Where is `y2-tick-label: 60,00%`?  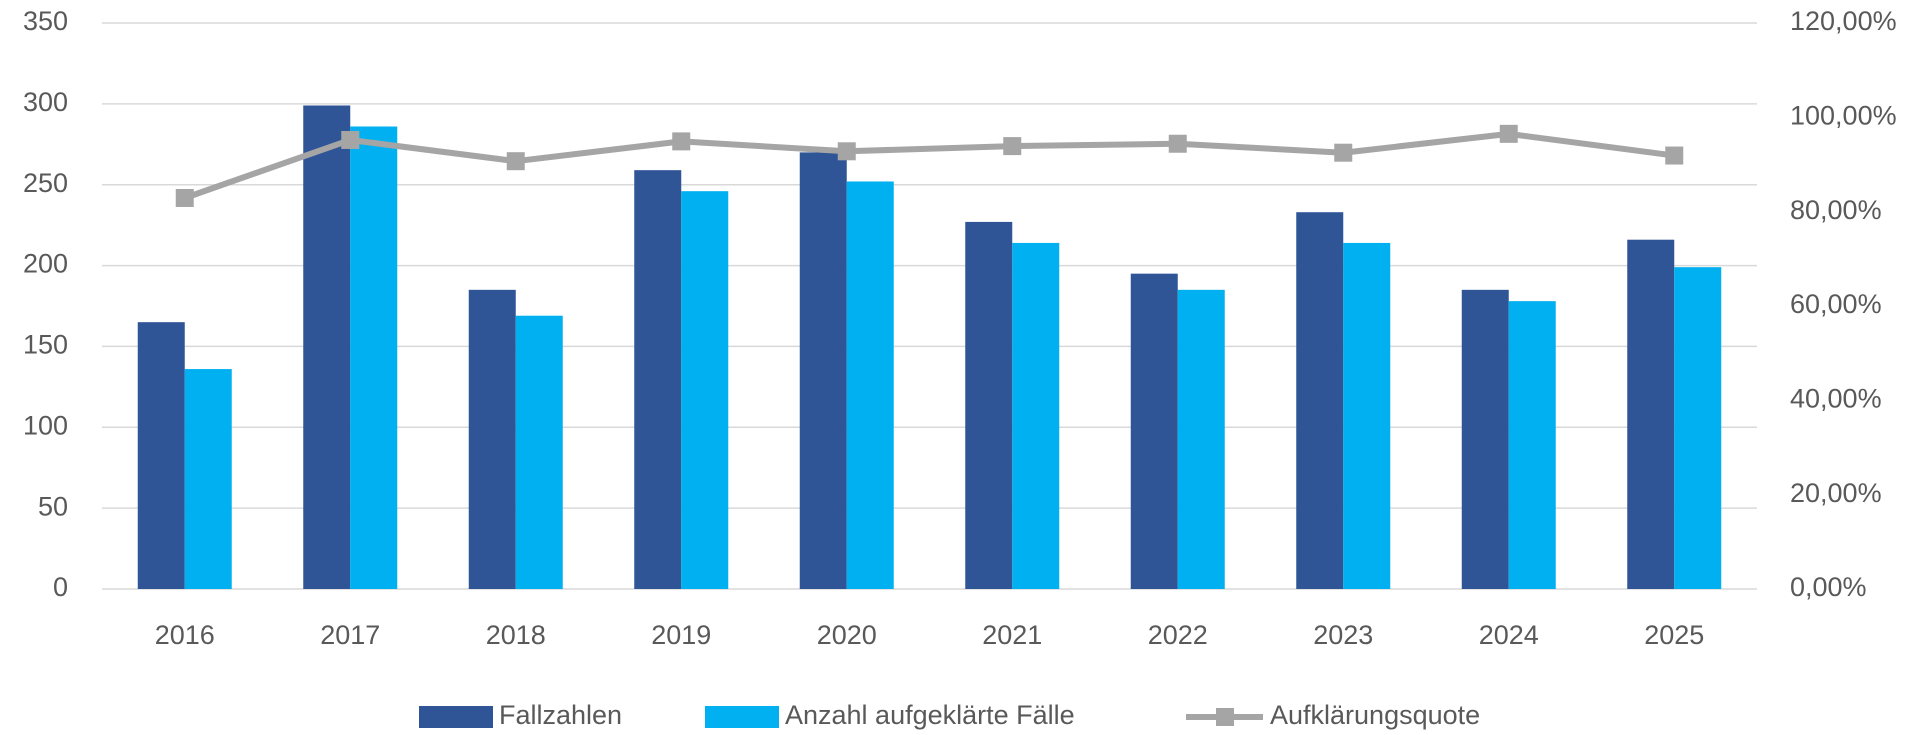 y2-tick-label: 60,00% is located at coordinates (1836, 304).